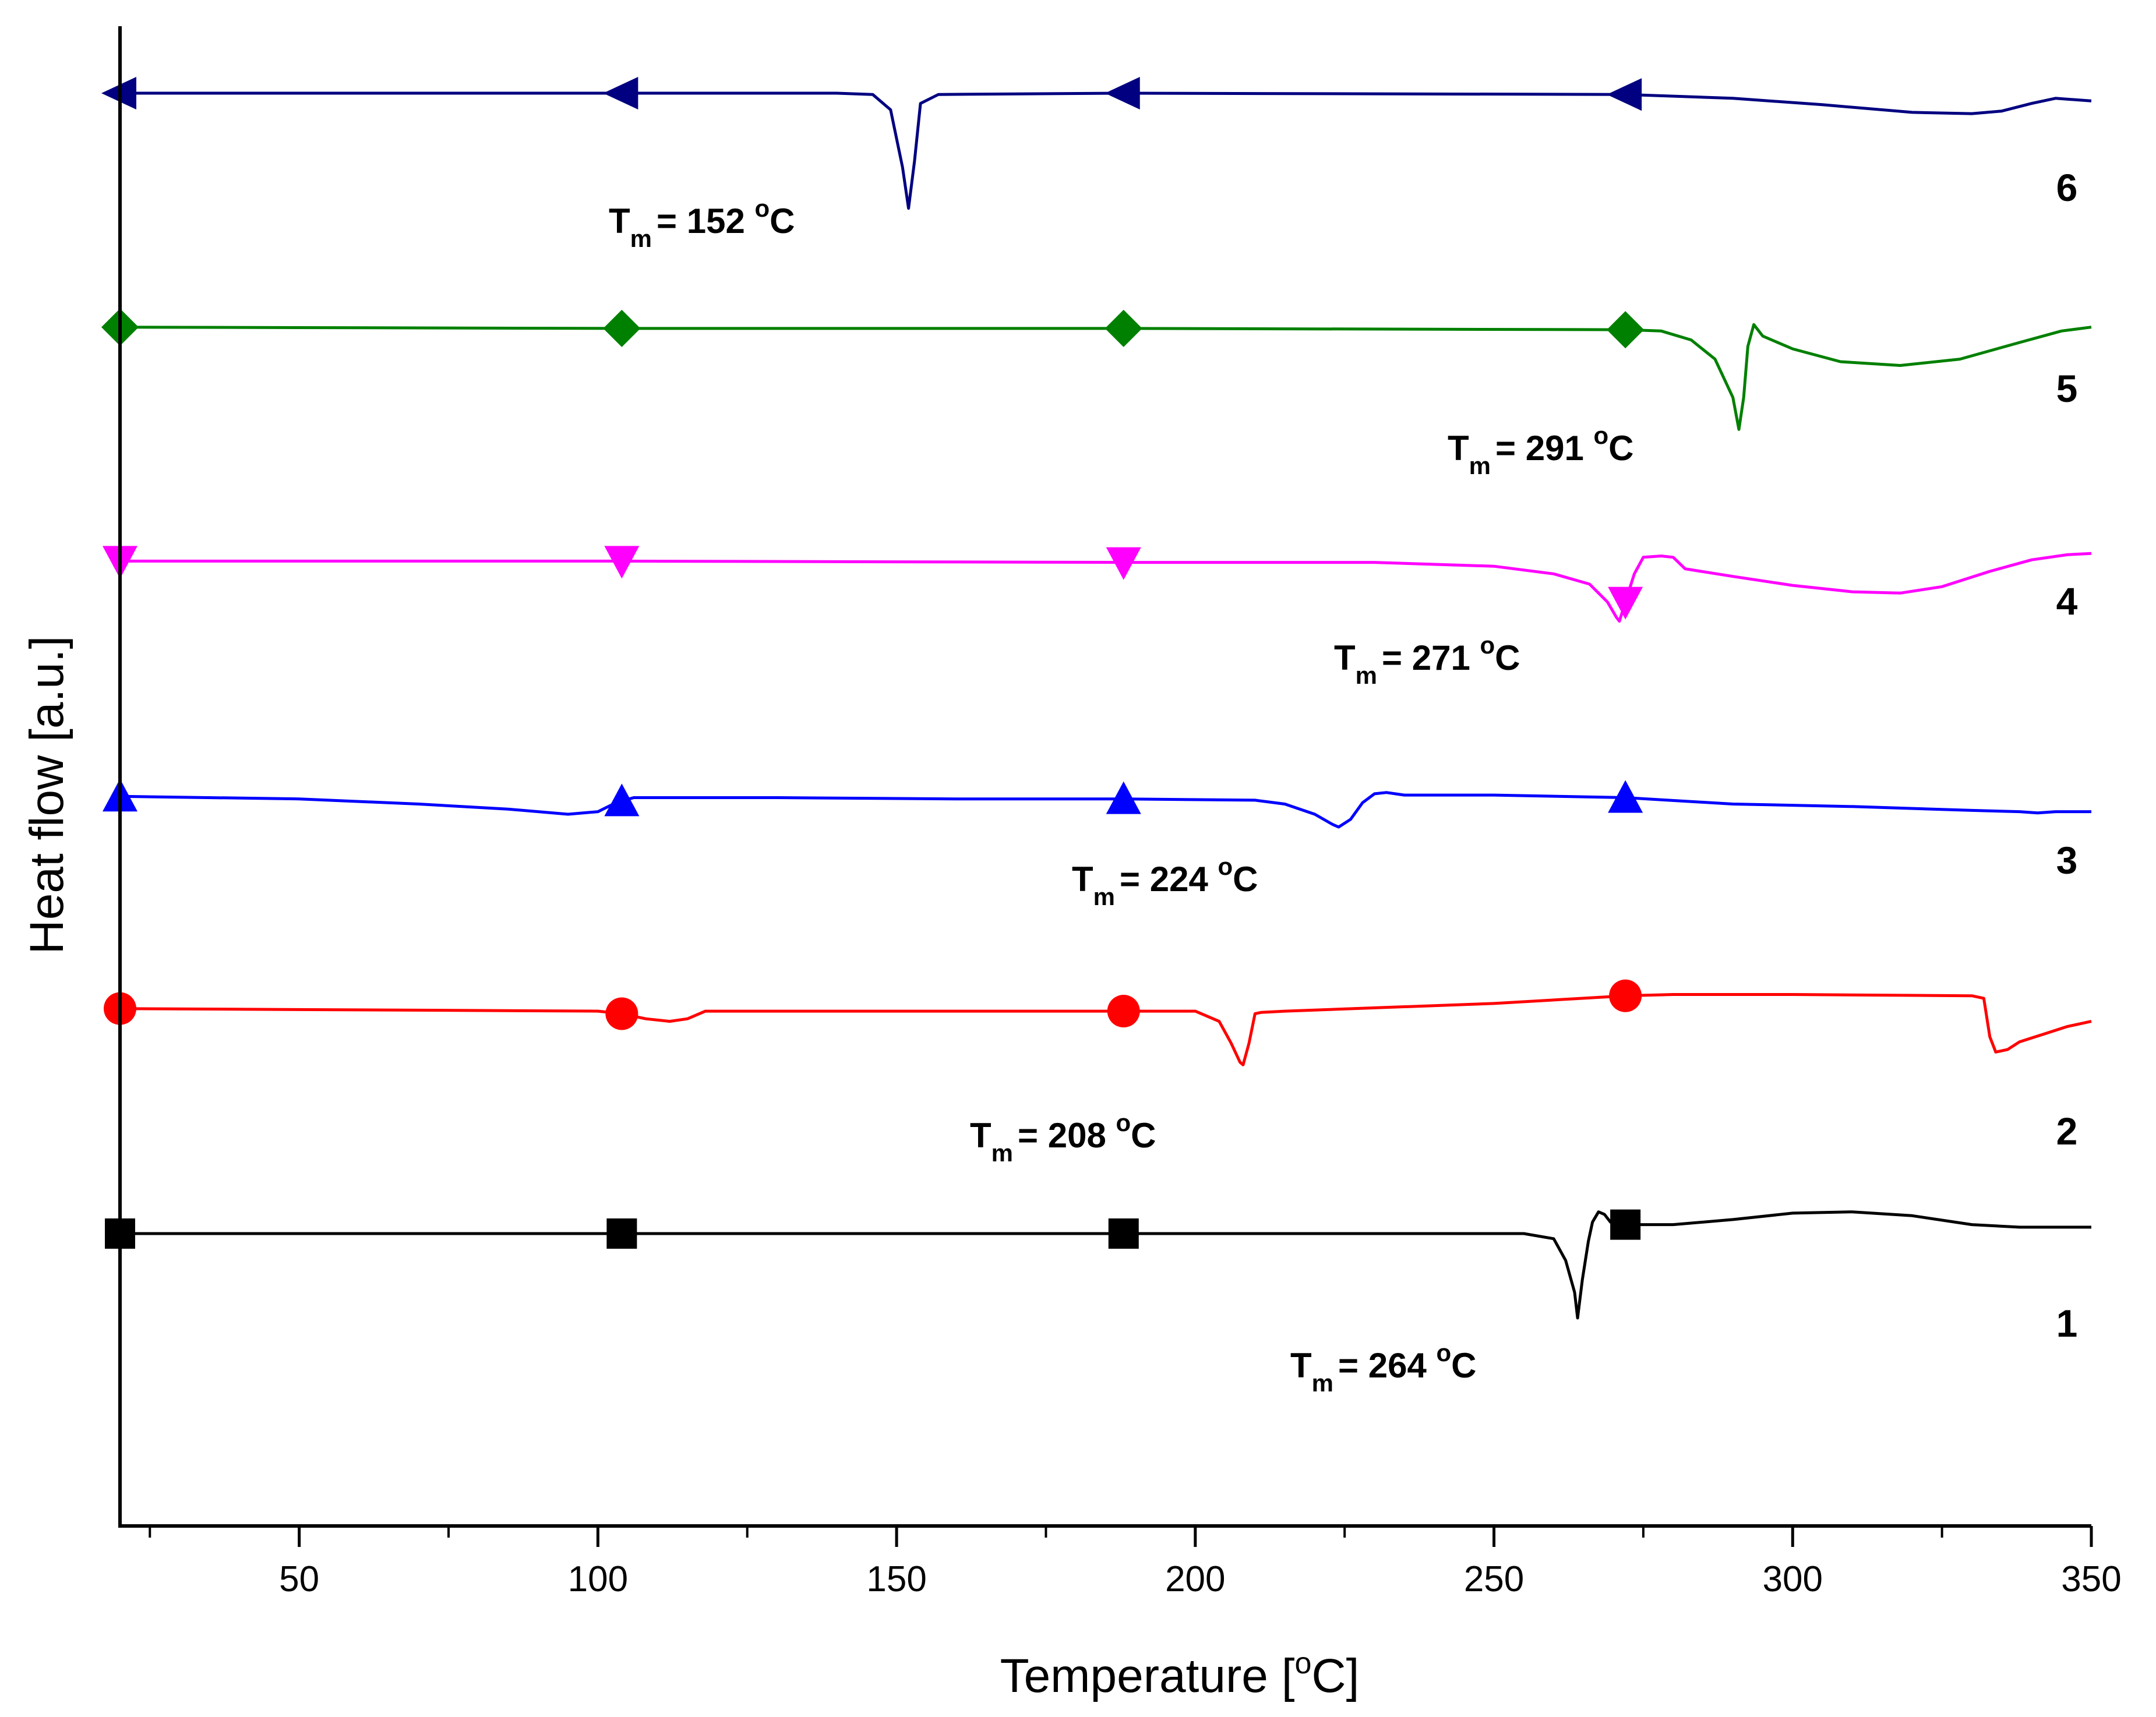  Describe the element at coordinates (1135, 1563) in the screenshot. I see `x-ticks: 50 100 150 200 250 300 350` at that location.